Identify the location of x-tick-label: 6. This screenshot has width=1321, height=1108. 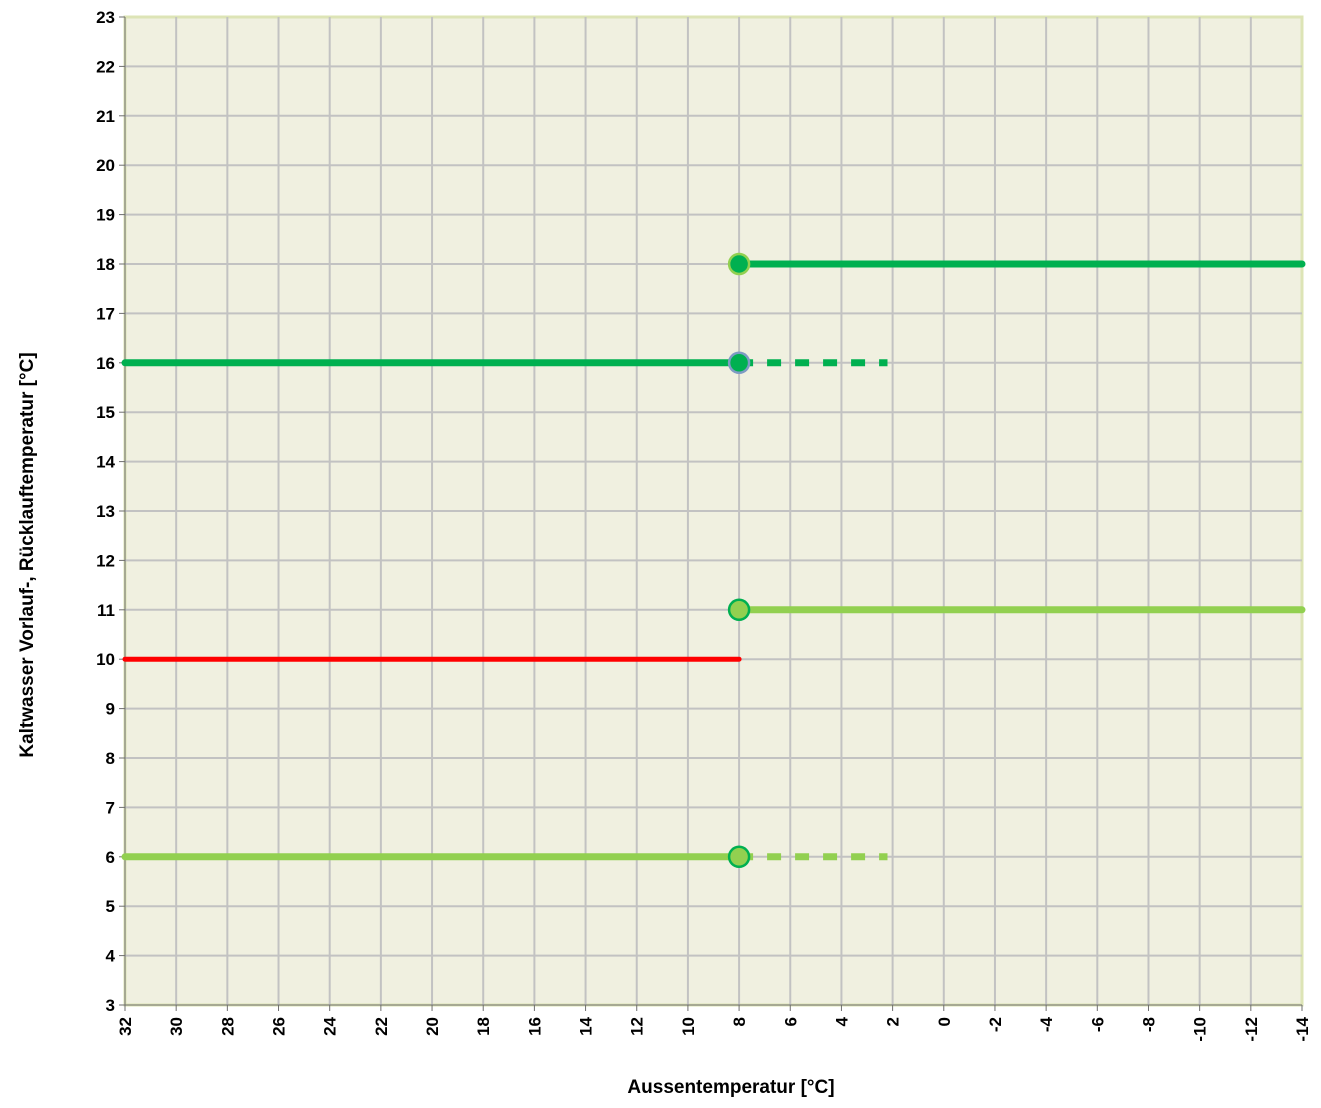
(790, 1021).